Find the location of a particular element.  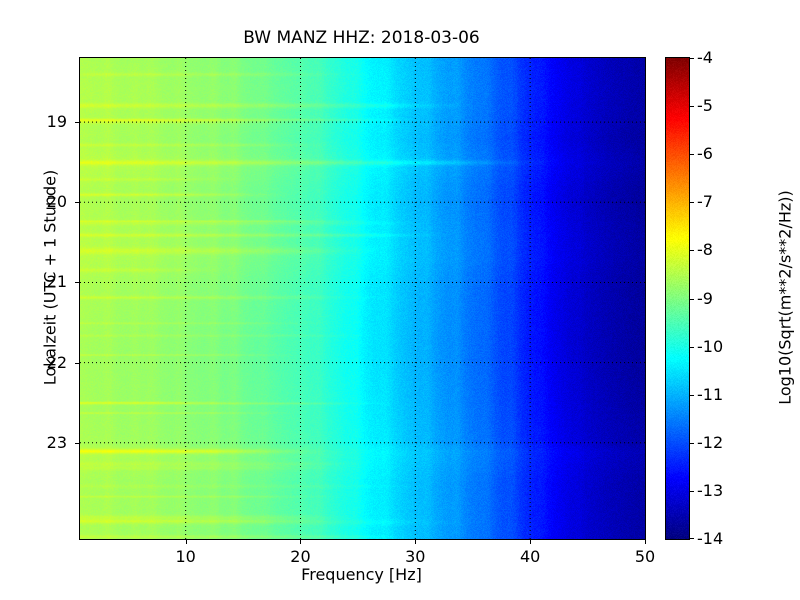

y-axis-label: Lokalzeit (UTC + 1 Stunde) is located at coordinates (50, 277).